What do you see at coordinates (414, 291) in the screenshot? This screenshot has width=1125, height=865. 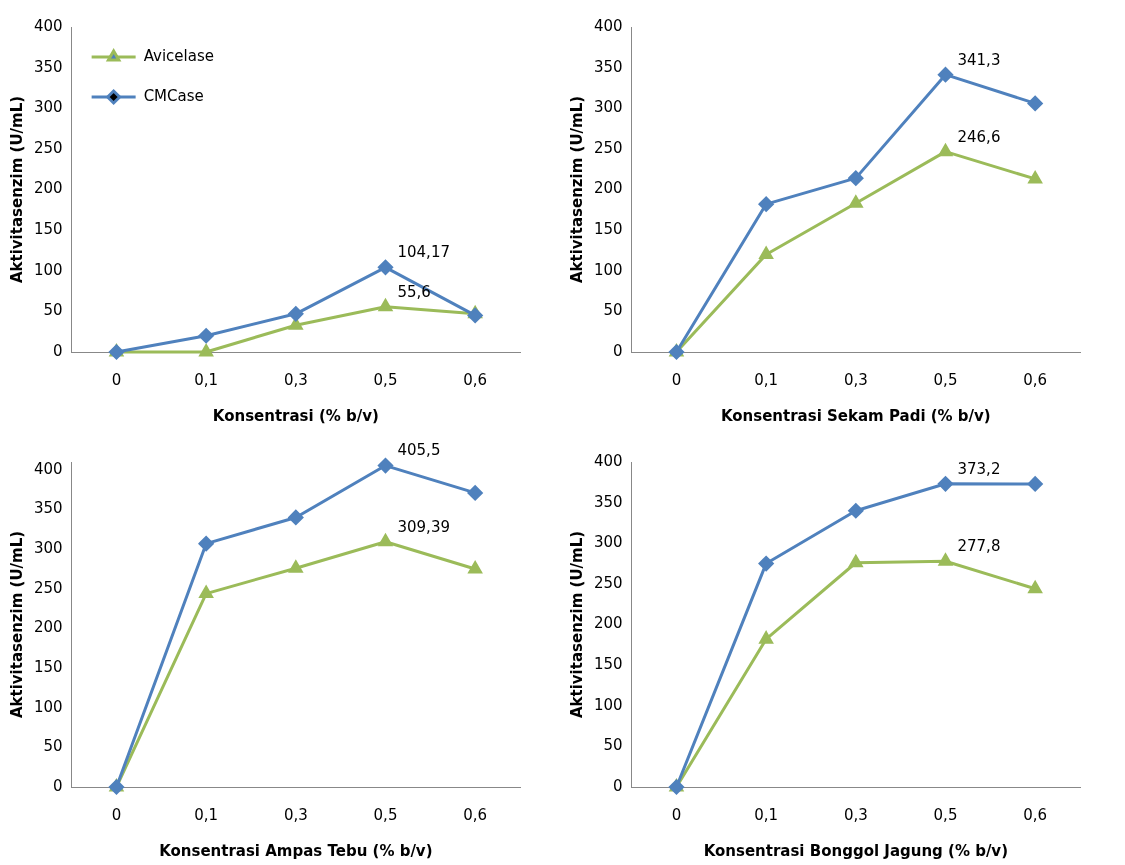 I see `data-label: 55,6` at bounding box center [414, 291].